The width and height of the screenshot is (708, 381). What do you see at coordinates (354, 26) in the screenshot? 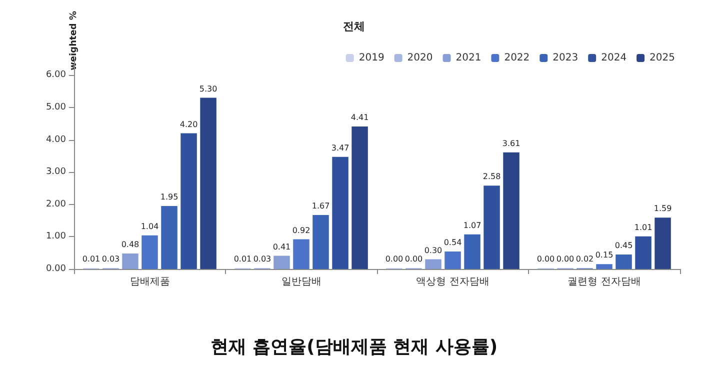
I see `chart-title: 전체` at bounding box center [354, 26].